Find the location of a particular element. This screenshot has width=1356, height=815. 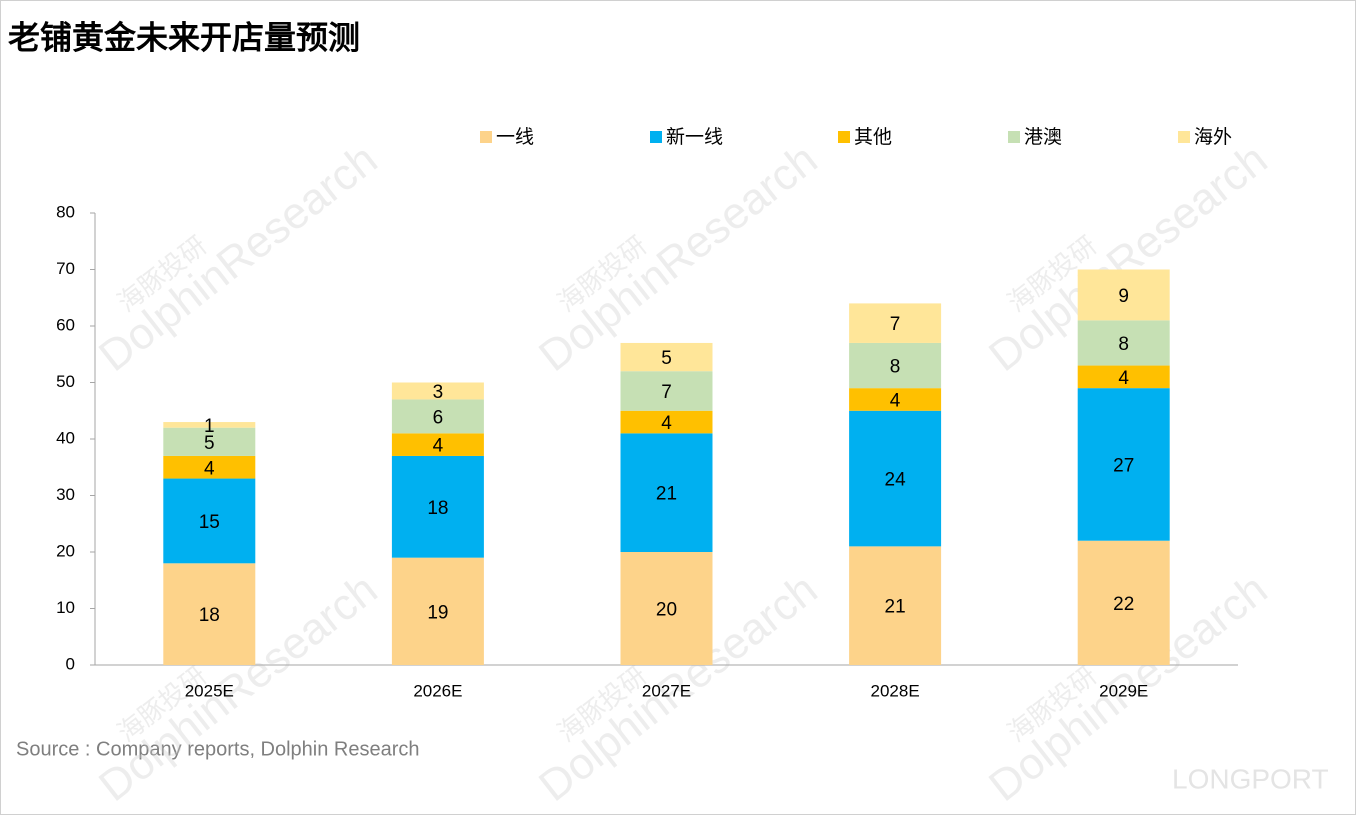

x-tick-label: 2026E is located at coordinates (437, 690).